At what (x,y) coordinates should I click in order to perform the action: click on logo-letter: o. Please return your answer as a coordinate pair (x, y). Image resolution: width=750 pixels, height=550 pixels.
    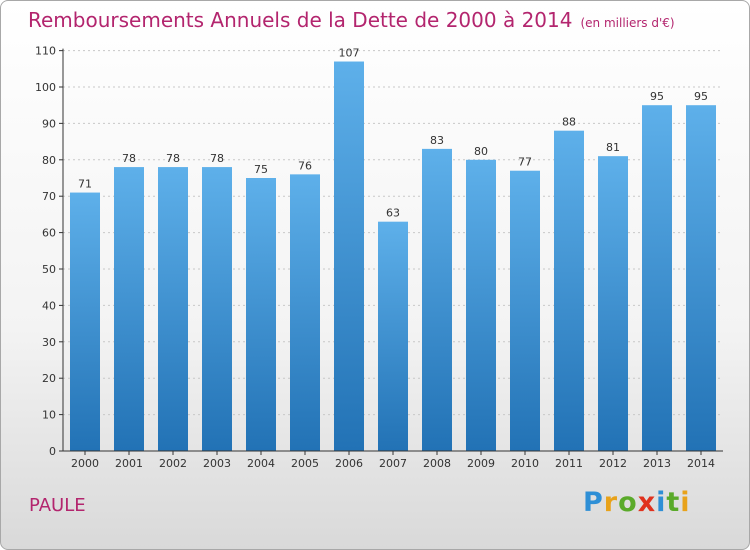
    Looking at the image, I should click on (628, 502).